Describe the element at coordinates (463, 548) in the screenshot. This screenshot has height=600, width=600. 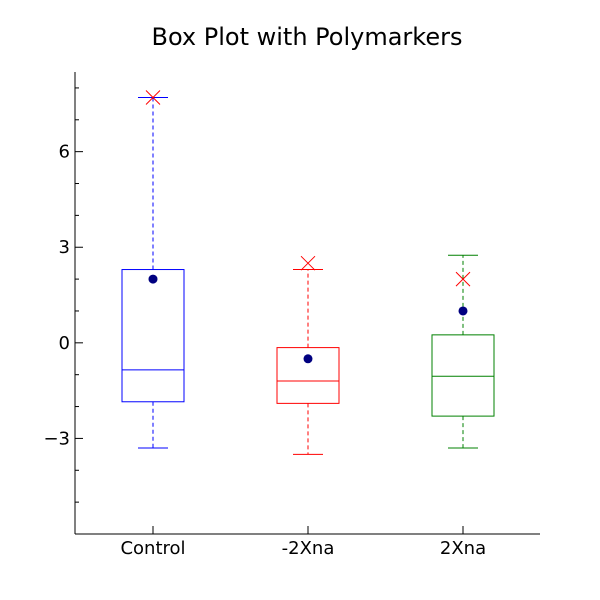
I see `x-tick-label: 2Xna` at that location.